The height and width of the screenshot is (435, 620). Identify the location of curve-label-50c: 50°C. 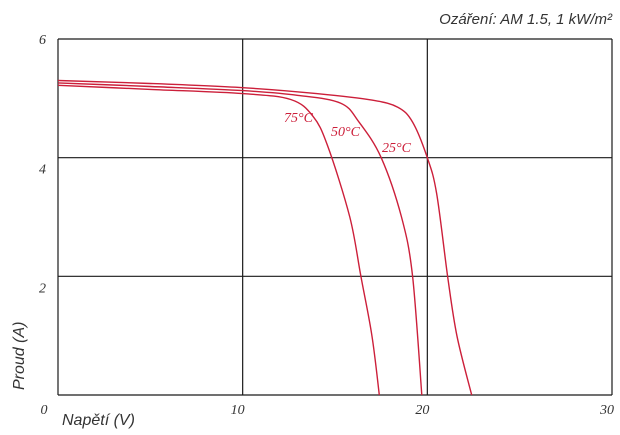
(346, 132).